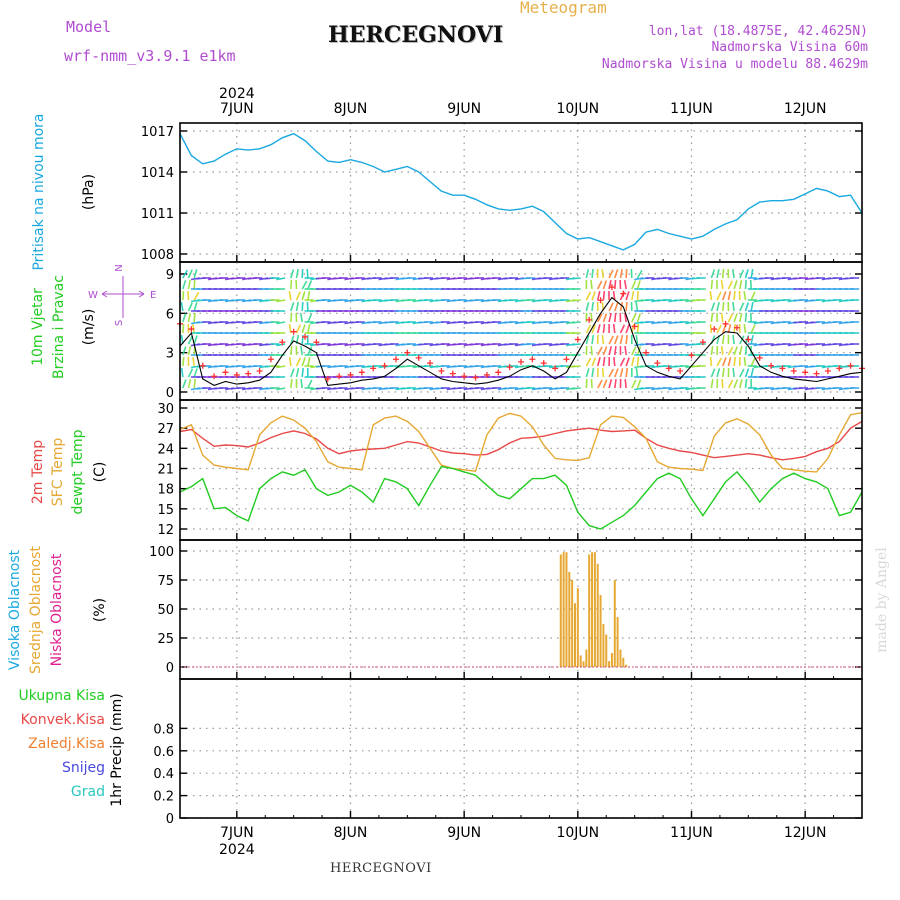 Image resolution: width=900 pixels, height=900 pixels. I want to click on panel-frame-temperature, so click(521, 470).